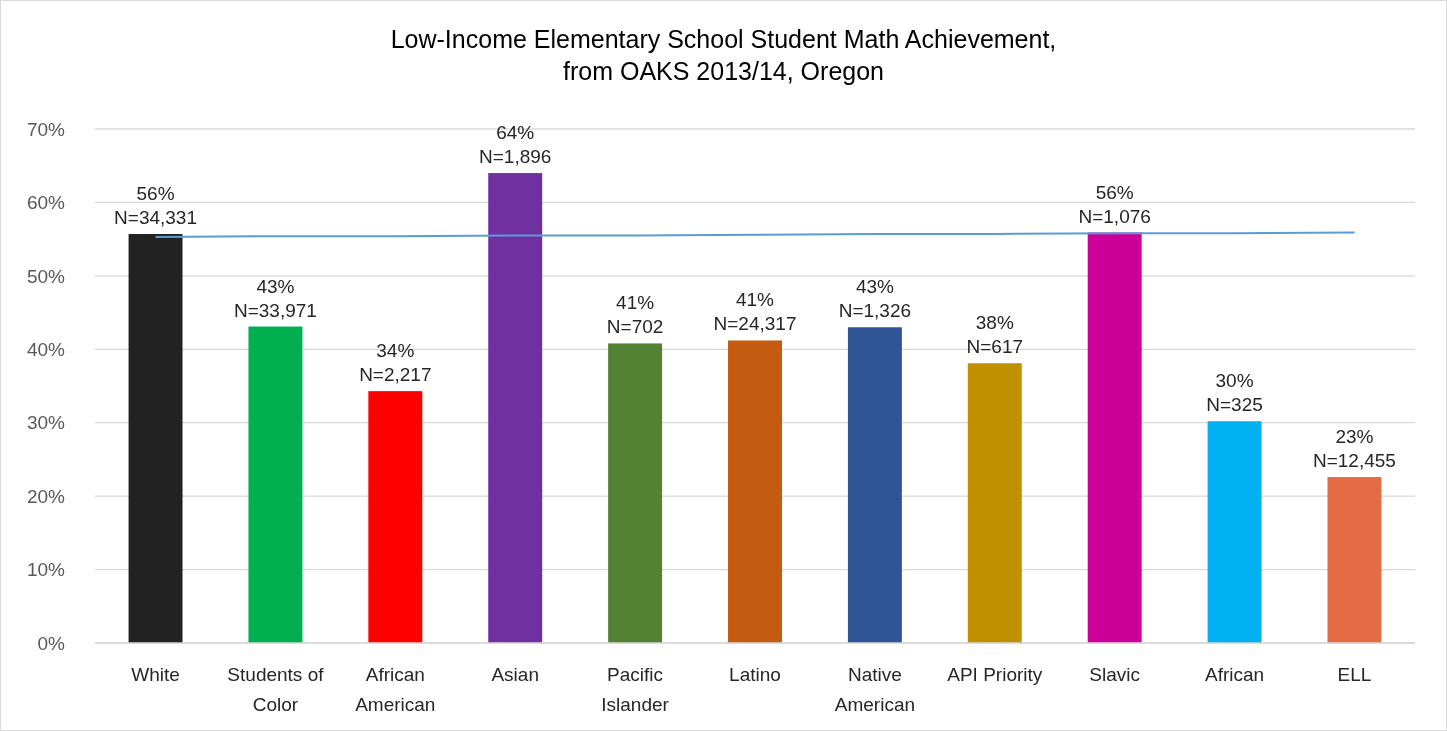  What do you see at coordinates (275, 298) in the screenshot?
I see `data-label: 43% N=33,971` at bounding box center [275, 298].